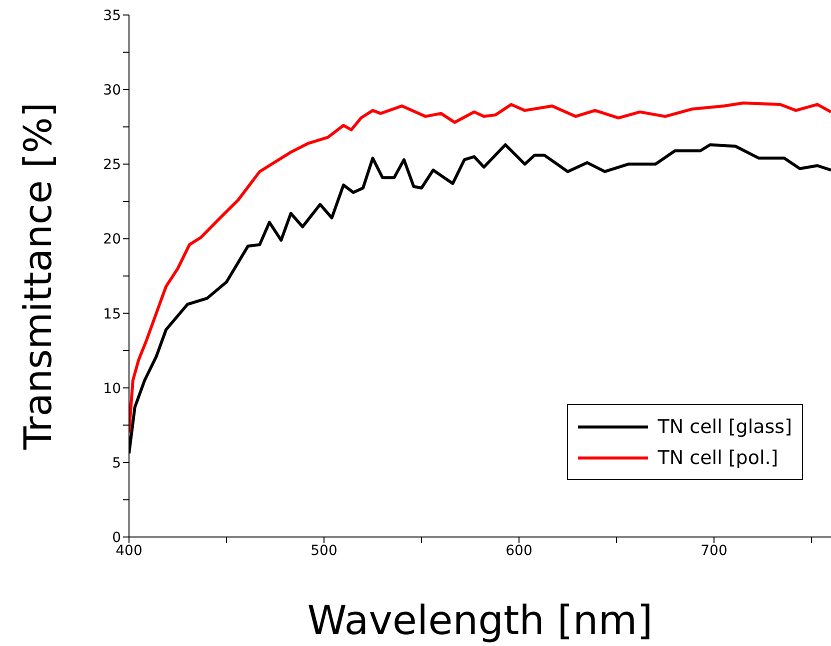 The height and width of the screenshot is (646, 831). I want to click on legend-label: TN cell [glass], so click(725, 427).